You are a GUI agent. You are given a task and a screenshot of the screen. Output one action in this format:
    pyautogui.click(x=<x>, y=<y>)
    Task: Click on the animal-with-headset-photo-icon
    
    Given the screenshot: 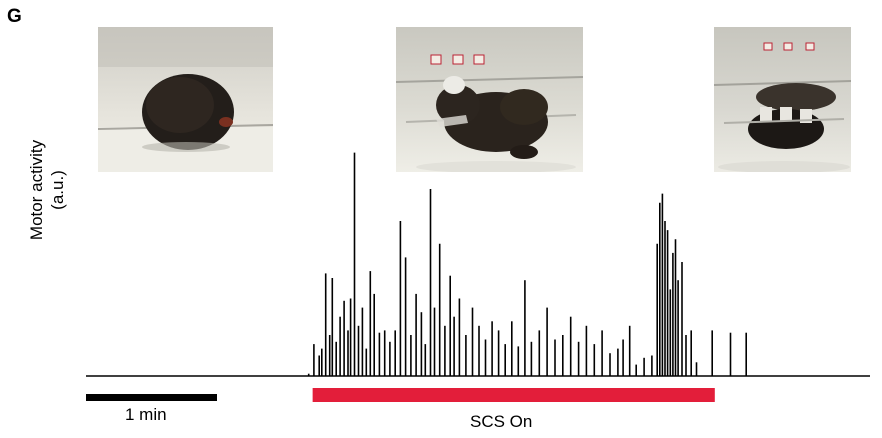 What is the action you would take?
    pyautogui.click(x=489, y=99)
    